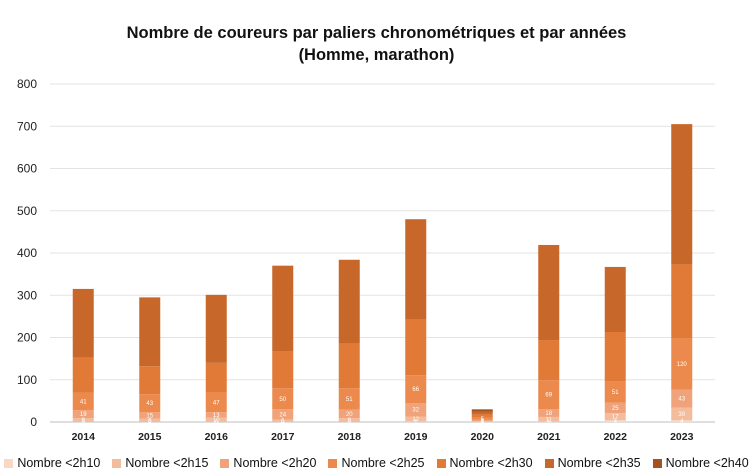  Describe the element at coordinates (416, 437) in the screenshot. I see `x-category-label: 2019` at that location.